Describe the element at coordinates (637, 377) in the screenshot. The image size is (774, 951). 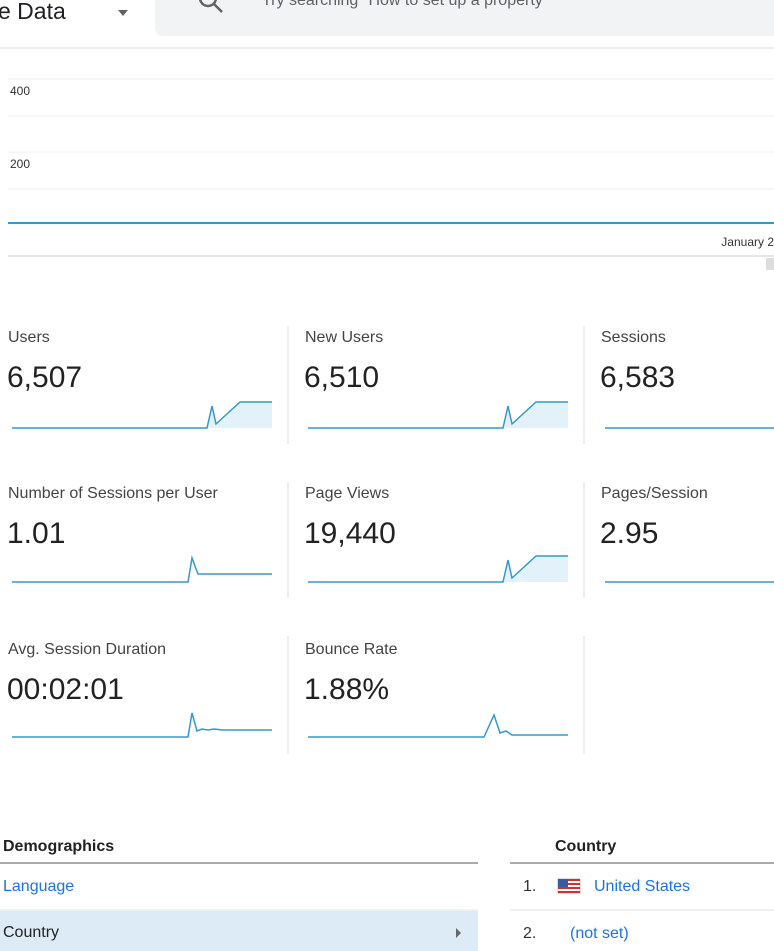
I see `metric-value: 6,583` at that location.